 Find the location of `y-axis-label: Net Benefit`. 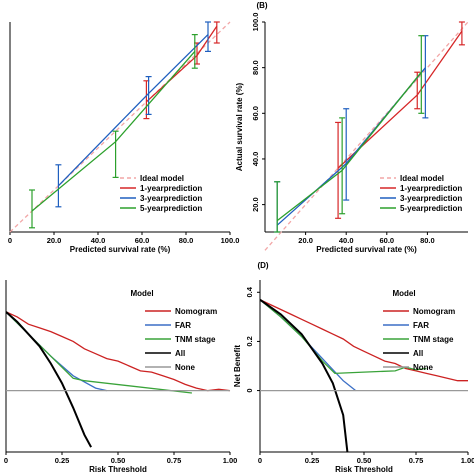

y-axis-label: Net Benefit is located at coordinates (237, 366).